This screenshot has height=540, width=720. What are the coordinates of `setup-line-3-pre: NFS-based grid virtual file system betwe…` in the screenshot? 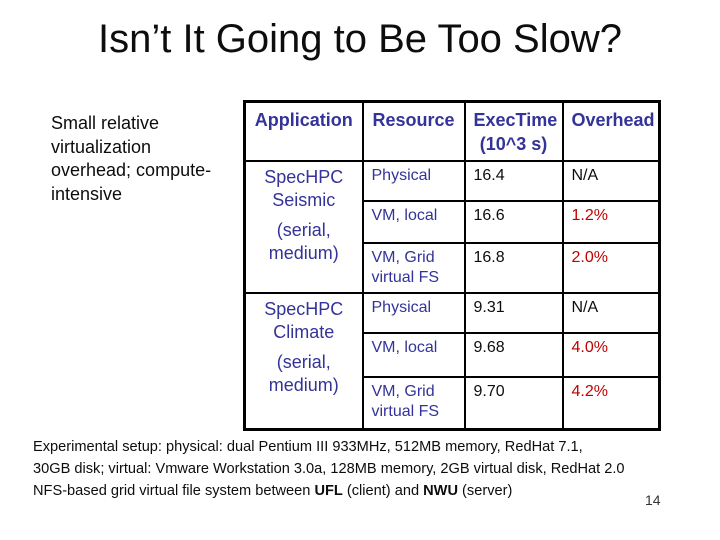 It's located at (174, 491).